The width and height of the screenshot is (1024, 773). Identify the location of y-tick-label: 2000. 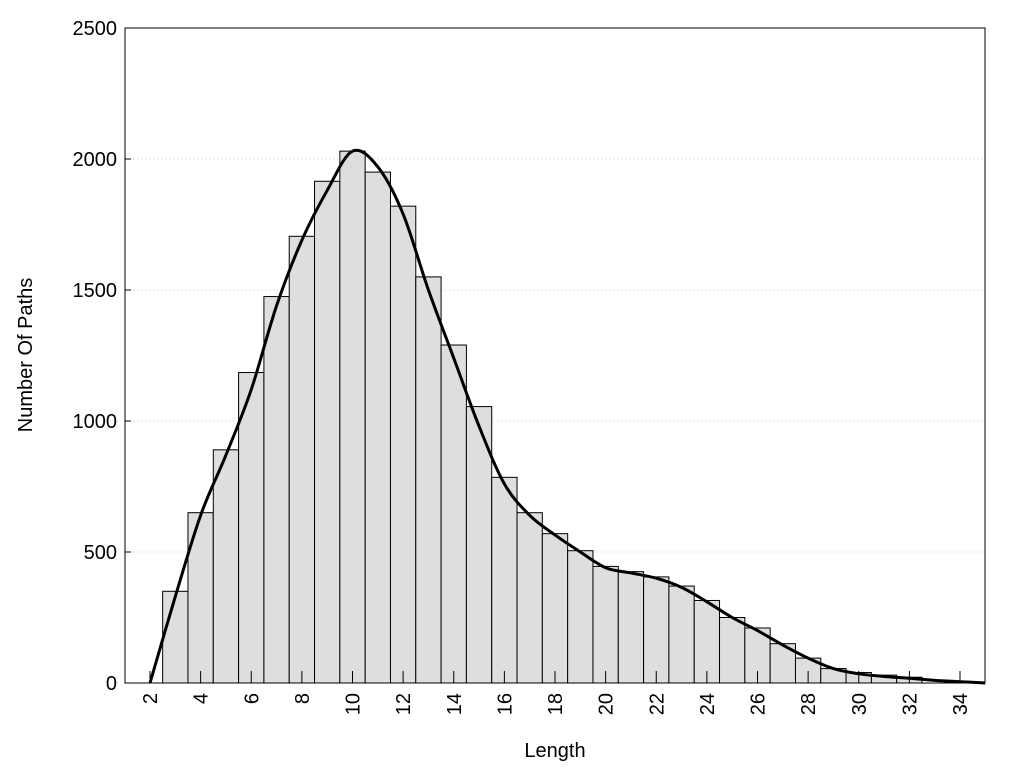
(95, 160).